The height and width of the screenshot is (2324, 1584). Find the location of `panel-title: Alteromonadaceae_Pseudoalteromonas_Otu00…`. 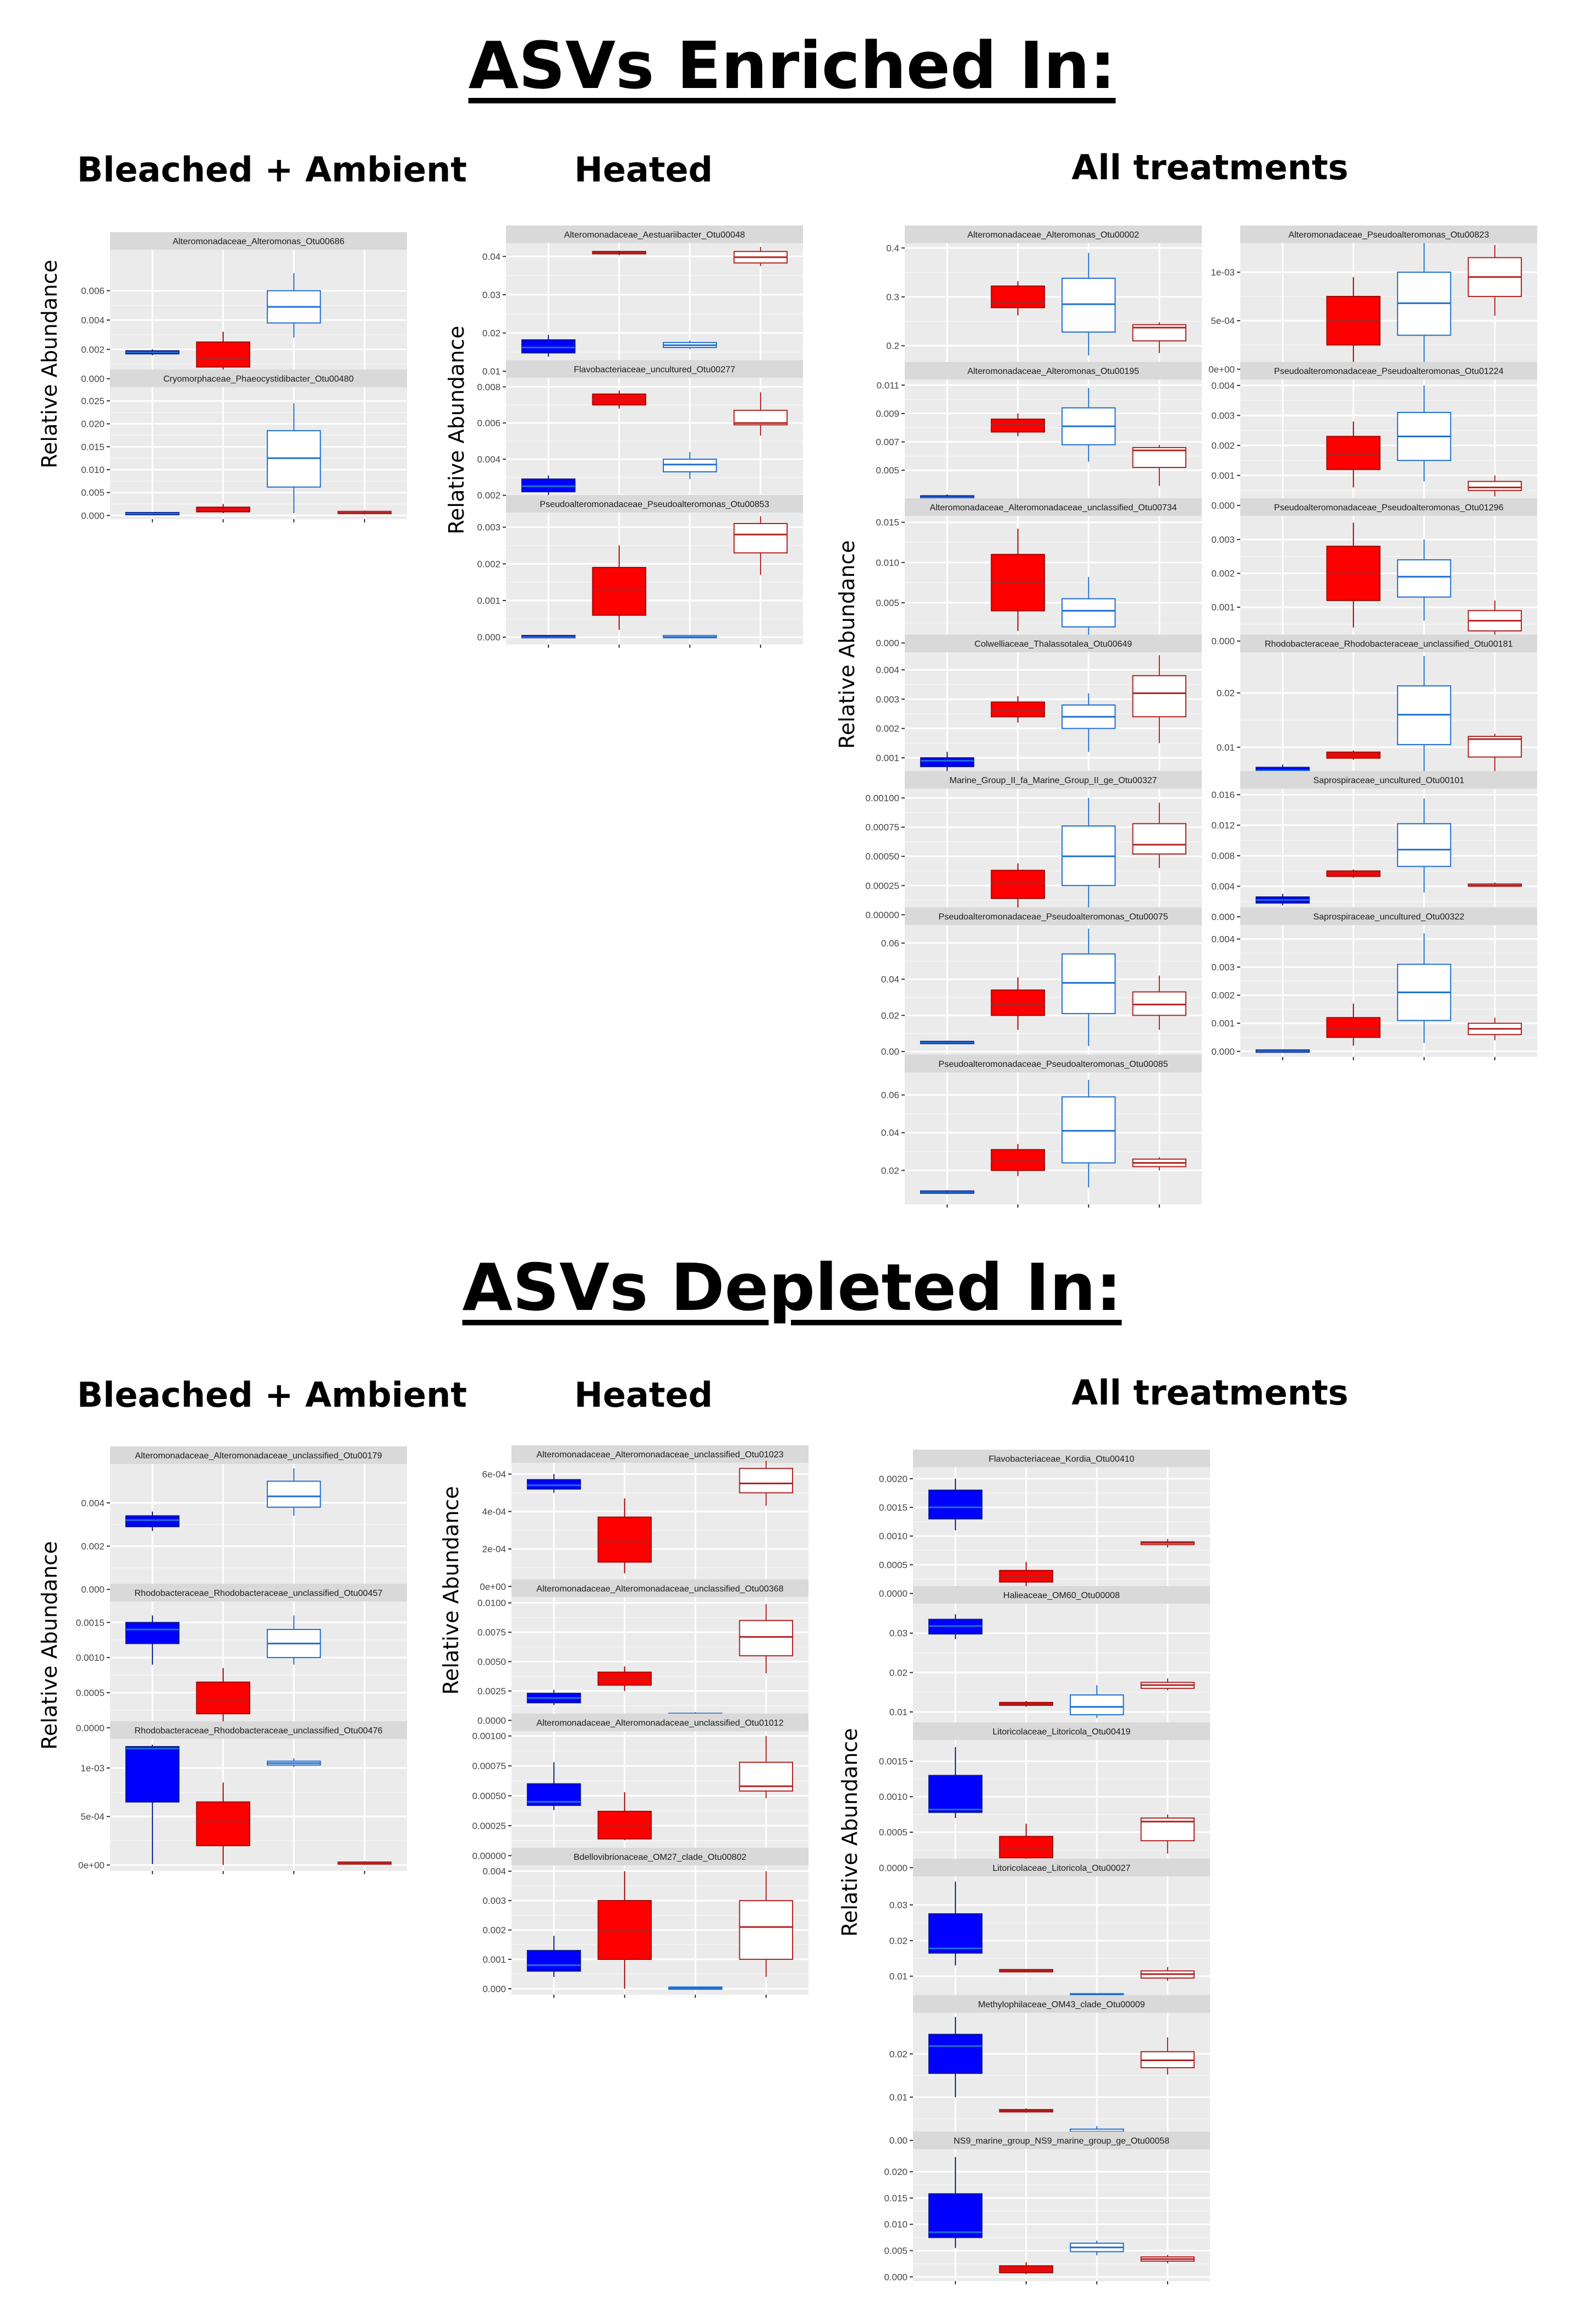

panel-title: Alteromonadaceae_Pseudoalteromonas_Otu00… is located at coordinates (1389, 235).